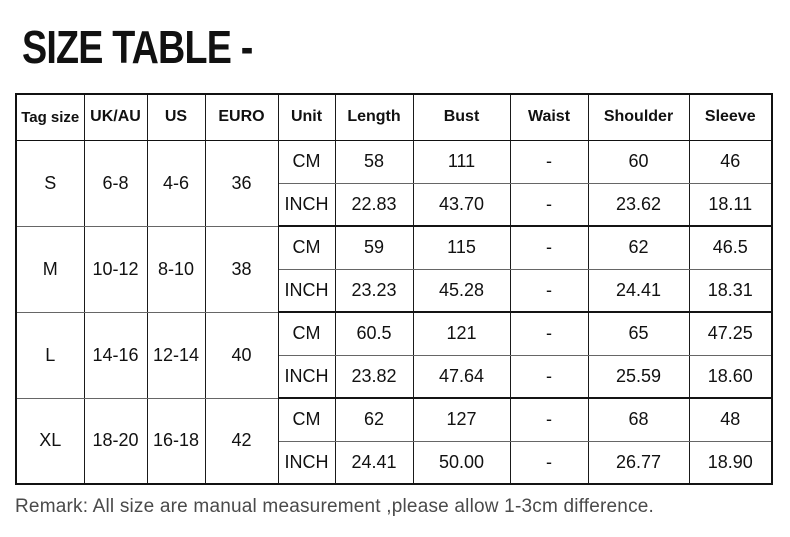 The width and height of the screenshot is (790, 537). What do you see at coordinates (374, 419) in the screenshot?
I see `length-cell: 62` at bounding box center [374, 419].